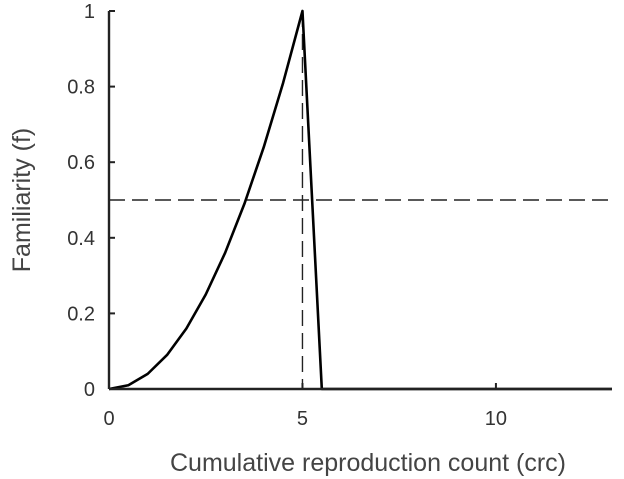 The height and width of the screenshot is (479, 624). What do you see at coordinates (108, 419) in the screenshot?
I see `x-tick-label: 0` at bounding box center [108, 419].